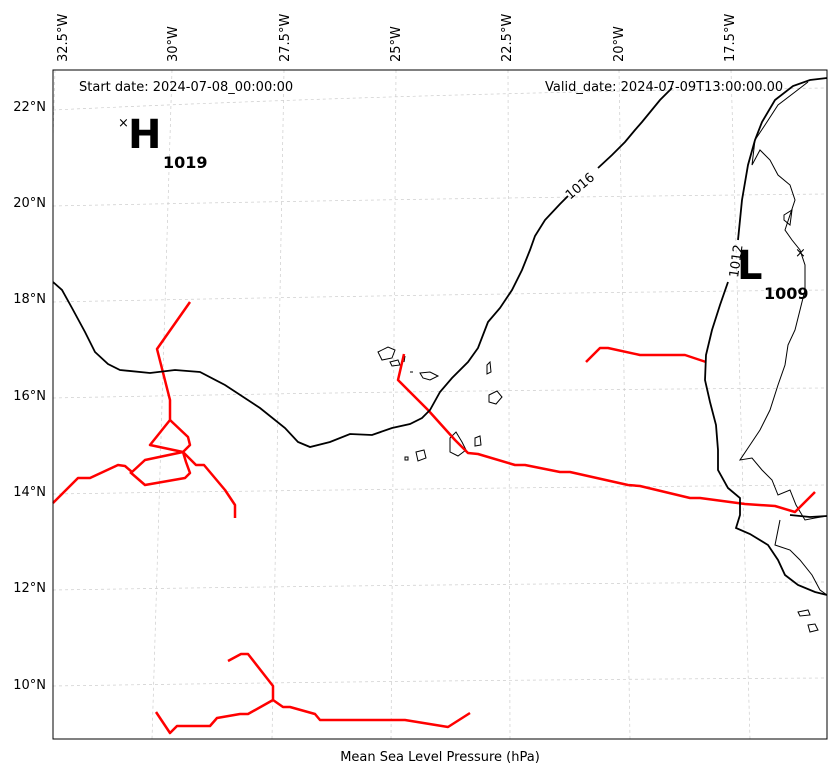 The width and height of the screenshot is (837, 783). Describe the element at coordinates (736, 261) in the screenshot. I see `isobar-label-1012: 1012` at that location.